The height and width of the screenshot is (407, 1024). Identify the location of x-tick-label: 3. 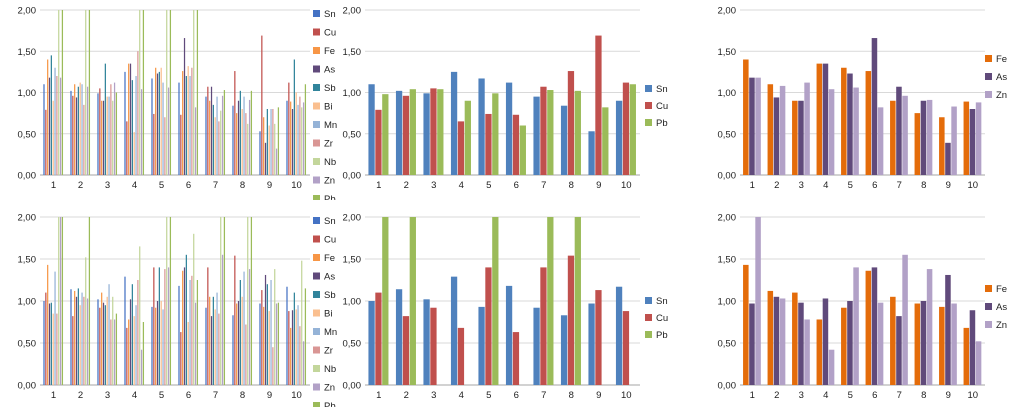
(107, 395).